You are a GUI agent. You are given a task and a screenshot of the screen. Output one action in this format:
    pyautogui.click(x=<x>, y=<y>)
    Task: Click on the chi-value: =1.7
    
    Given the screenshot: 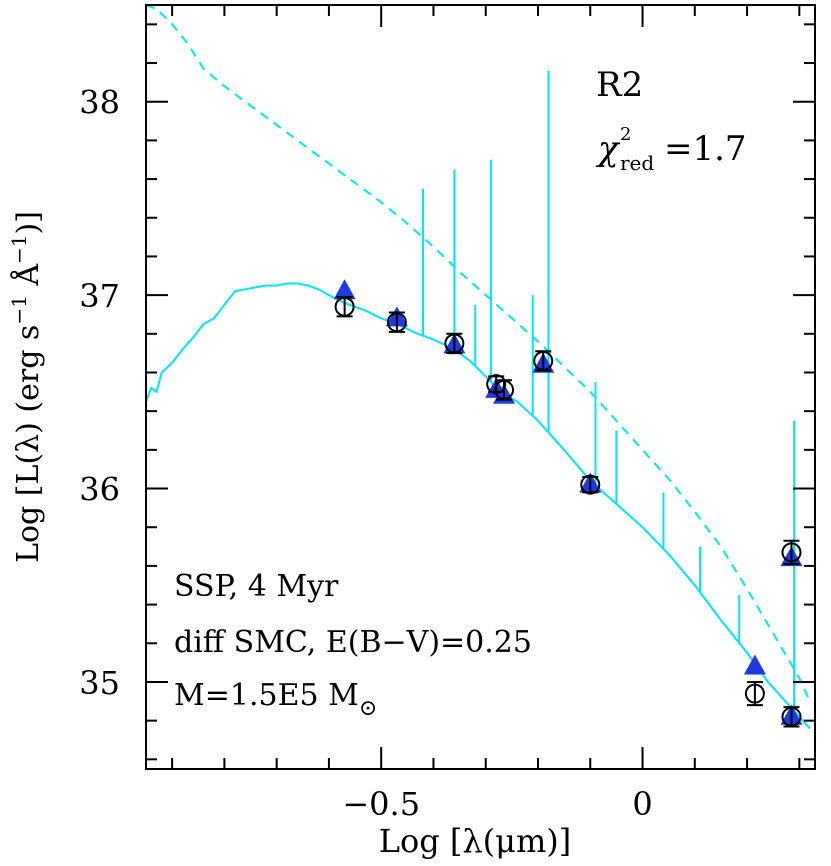 What is the action you would take?
    pyautogui.click(x=705, y=149)
    